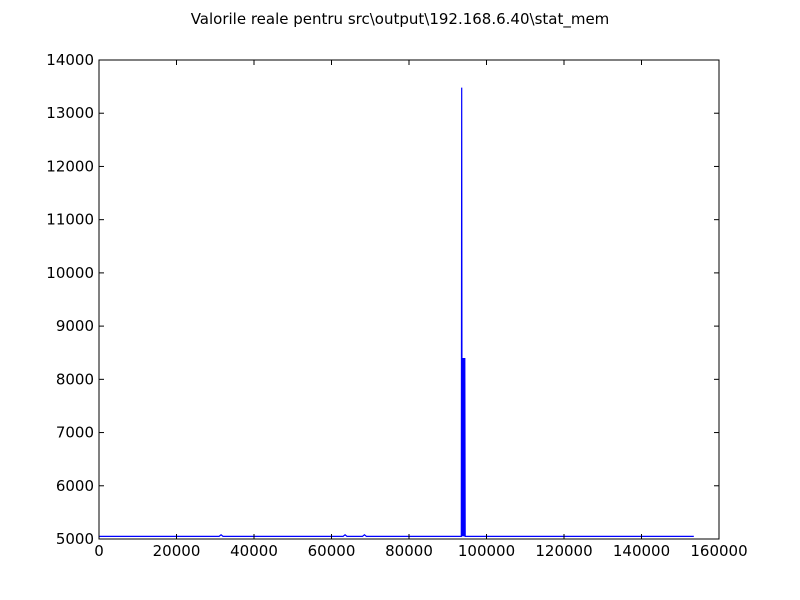 The width and height of the screenshot is (800, 600). I want to click on y-tick-label: 13000, so click(70, 113).